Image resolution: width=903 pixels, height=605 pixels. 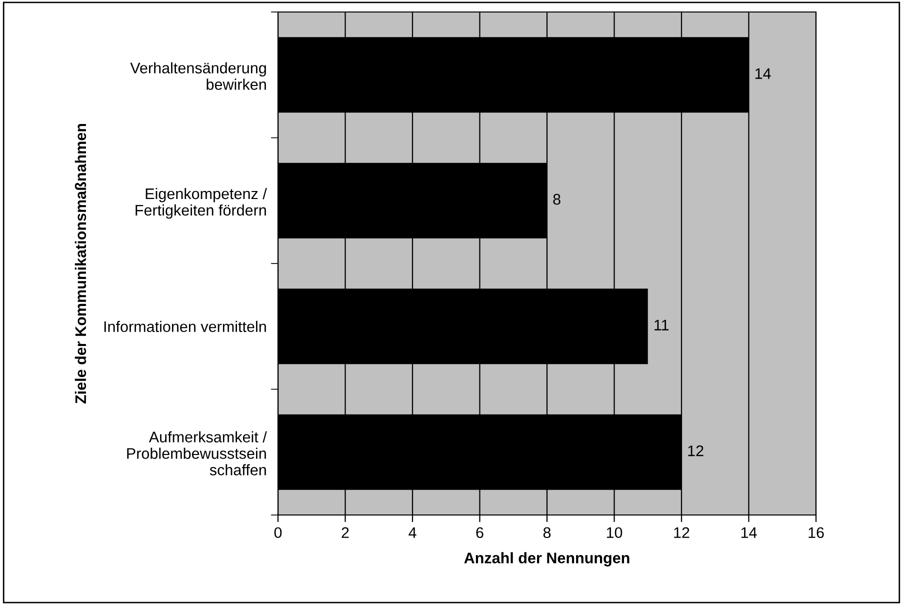 What do you see at coordinates (696, 450) in the screenshot?
I see `data-label: 12` at bounding box center [696, 450].